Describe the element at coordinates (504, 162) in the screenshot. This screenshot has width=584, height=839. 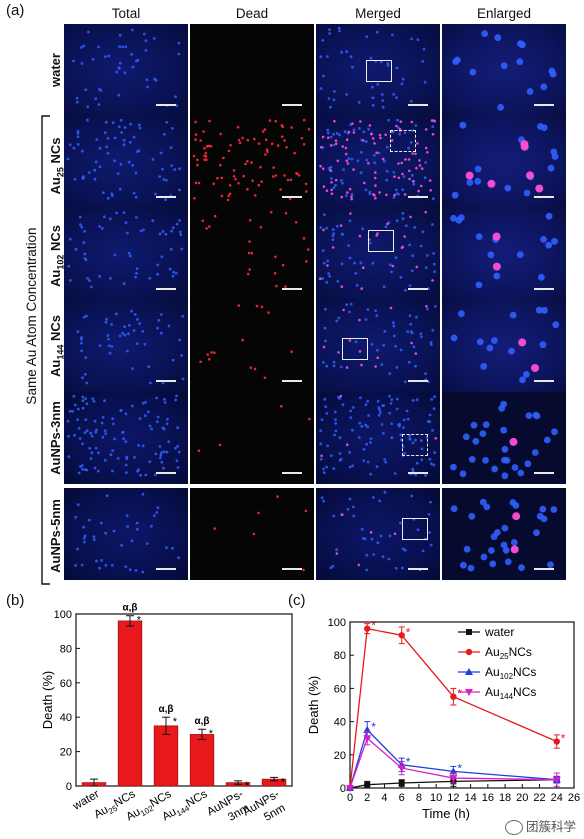
I see `micrograph-au25-enlarged` at that location.